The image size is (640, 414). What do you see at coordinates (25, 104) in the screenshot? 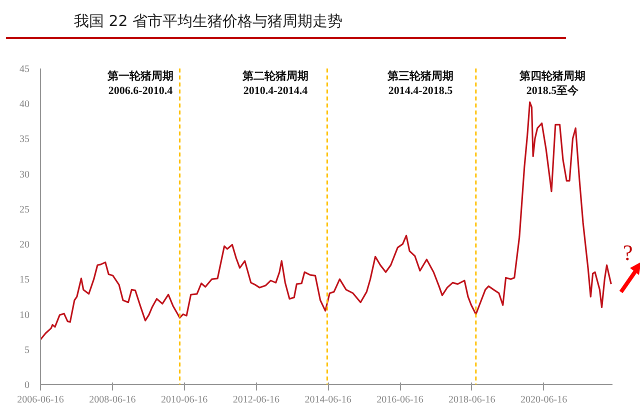
I see `y-tick-label: 40` at bounding box center [25, 104].